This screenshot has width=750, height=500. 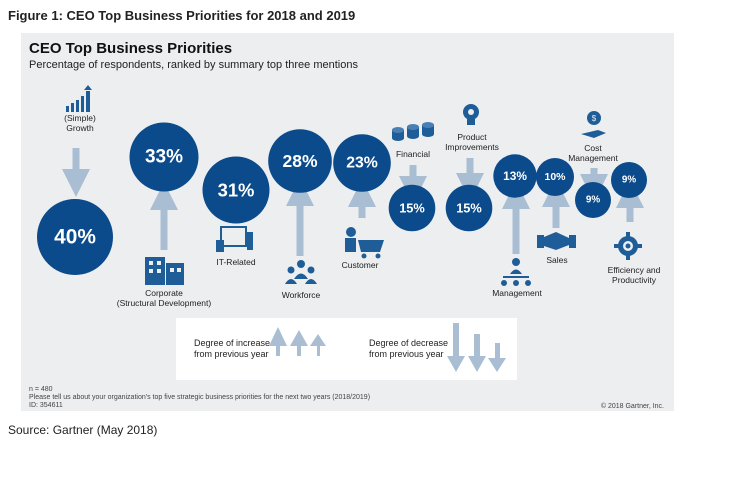 I want to click on bubble-value-cost-management: 9%, so click(x=593, y=200).